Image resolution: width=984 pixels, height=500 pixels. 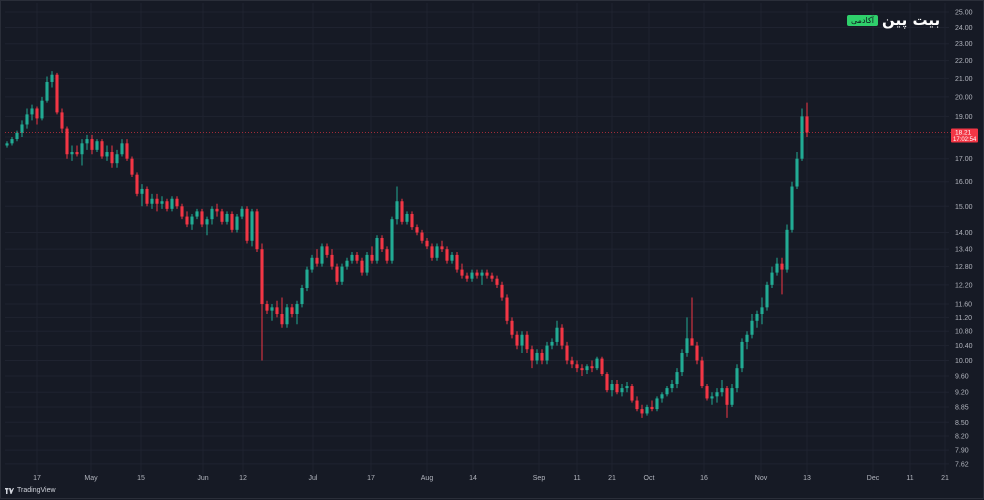 What do you see at coordinates (964, 346) in the screenshot?
I see `price-tick-label: 10.40` at bounding box center [964, 346].